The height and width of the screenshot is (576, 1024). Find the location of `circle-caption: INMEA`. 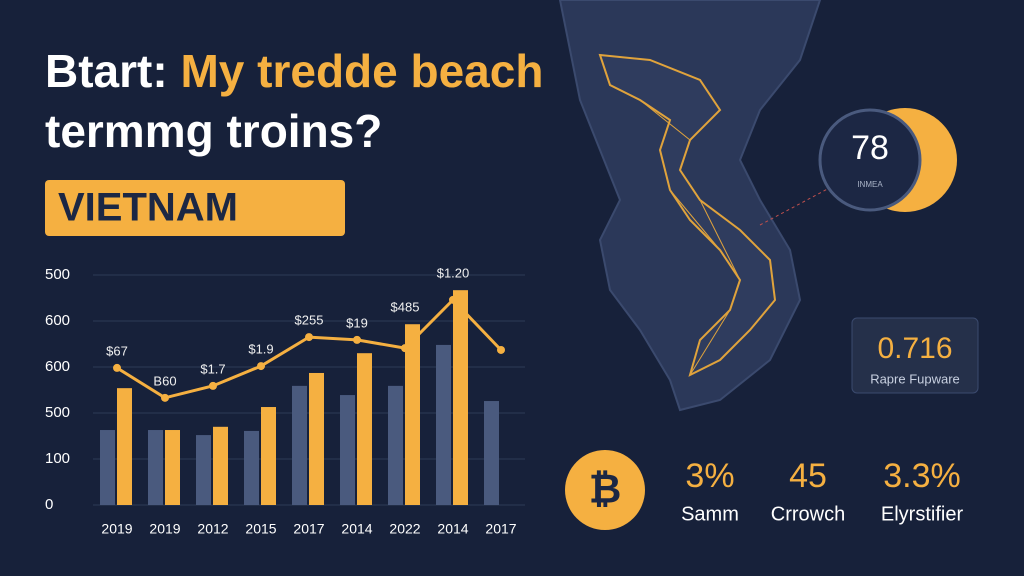

circle-caption: INMEA is located at coordinates (870, 184).